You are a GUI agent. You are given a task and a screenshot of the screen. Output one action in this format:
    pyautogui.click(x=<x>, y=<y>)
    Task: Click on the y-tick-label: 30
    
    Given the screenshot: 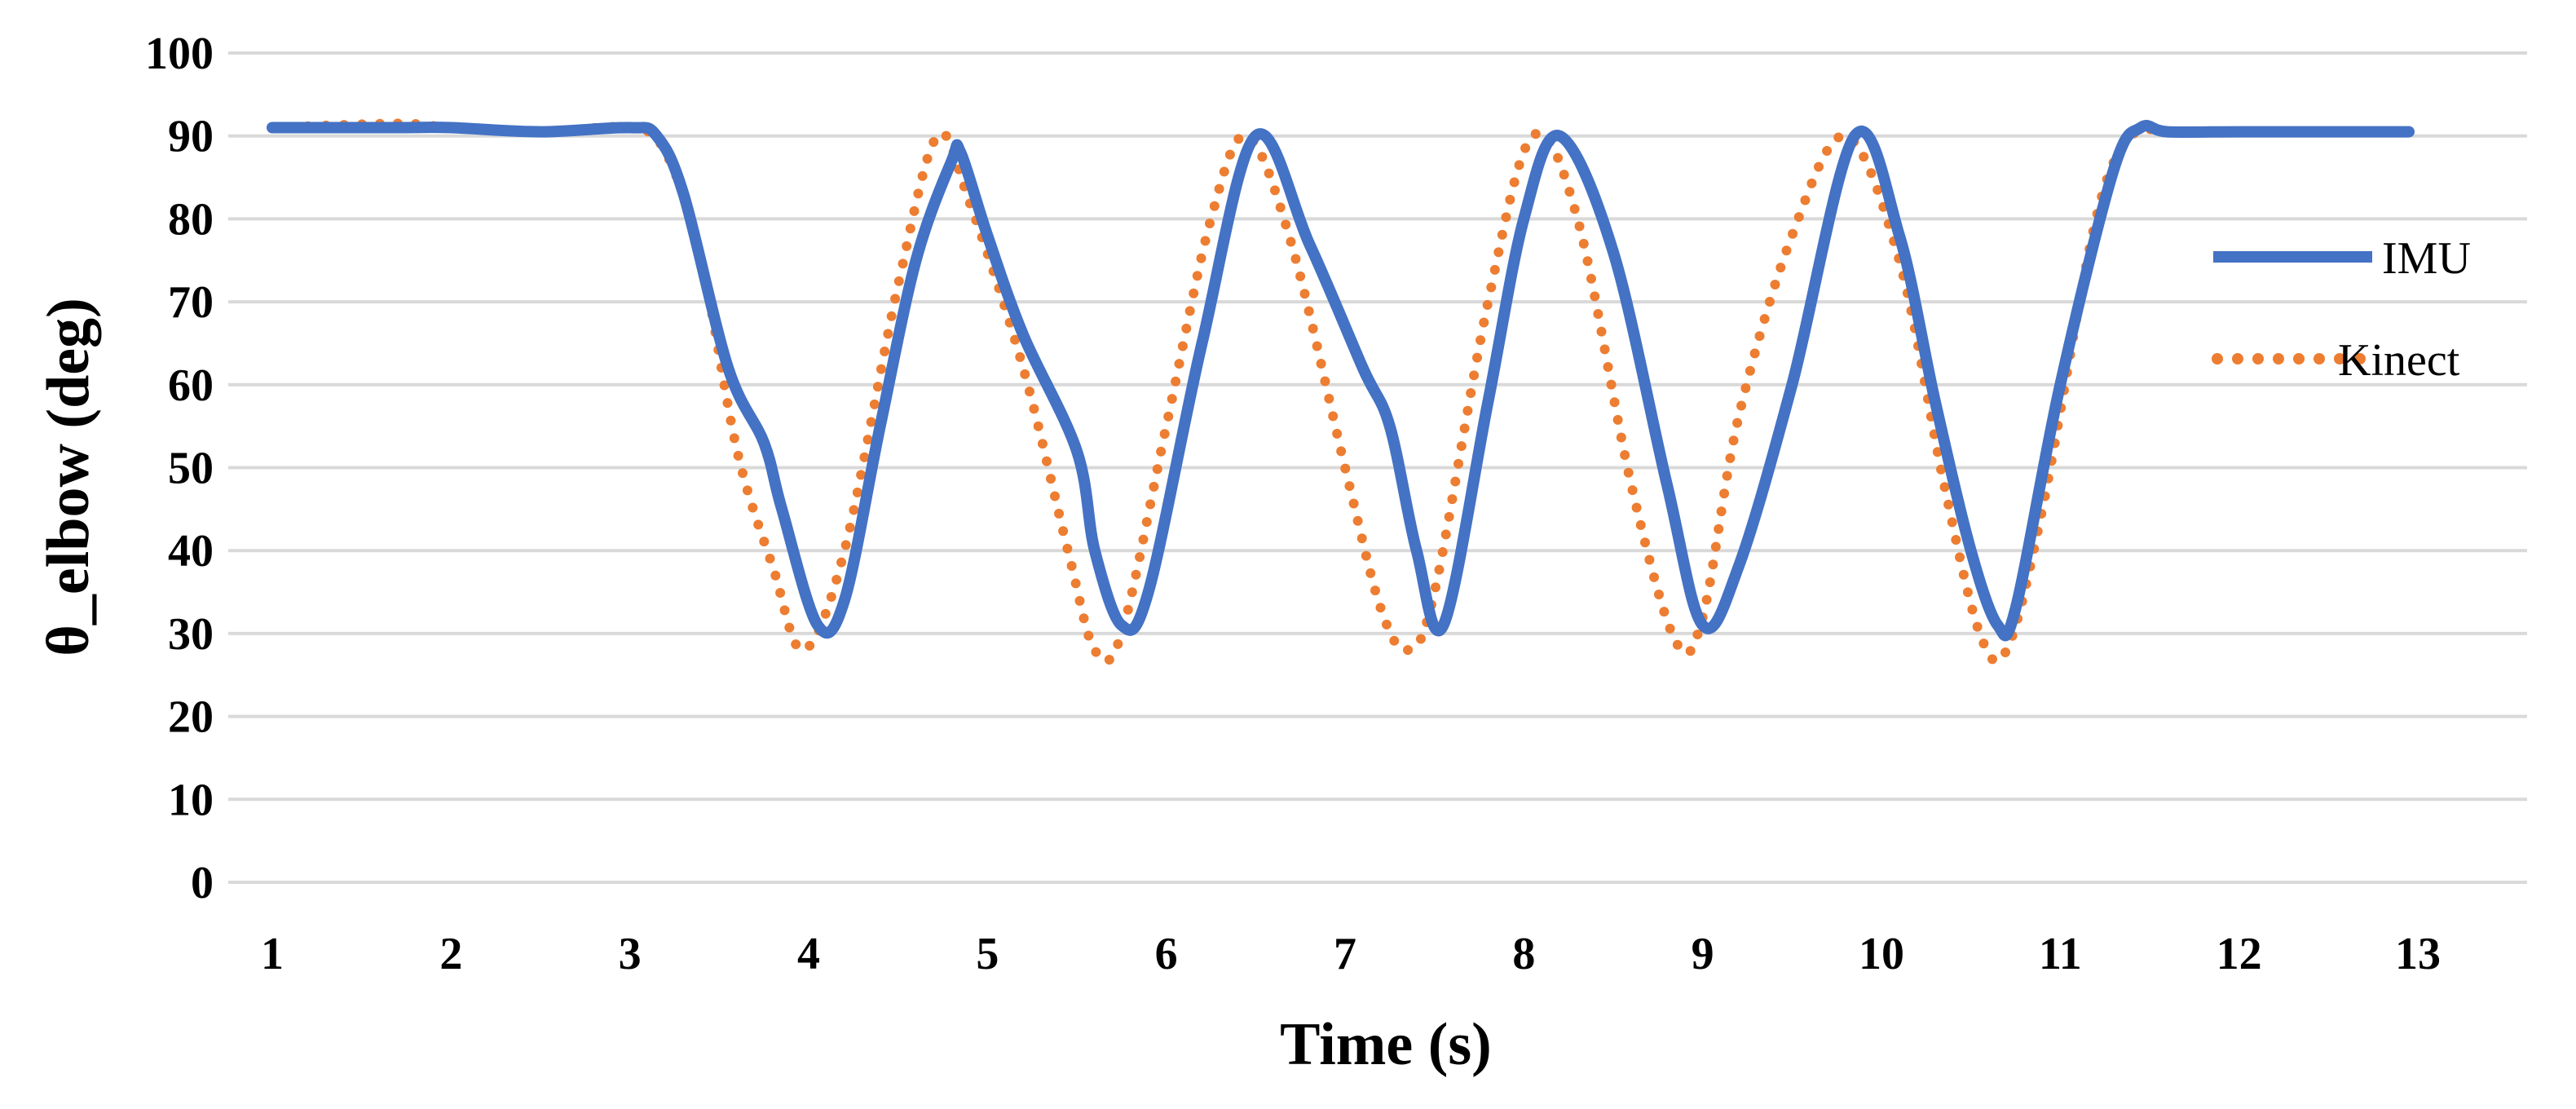 What is the action you would take?
    pyautogui.click(x=191, y=634)
    